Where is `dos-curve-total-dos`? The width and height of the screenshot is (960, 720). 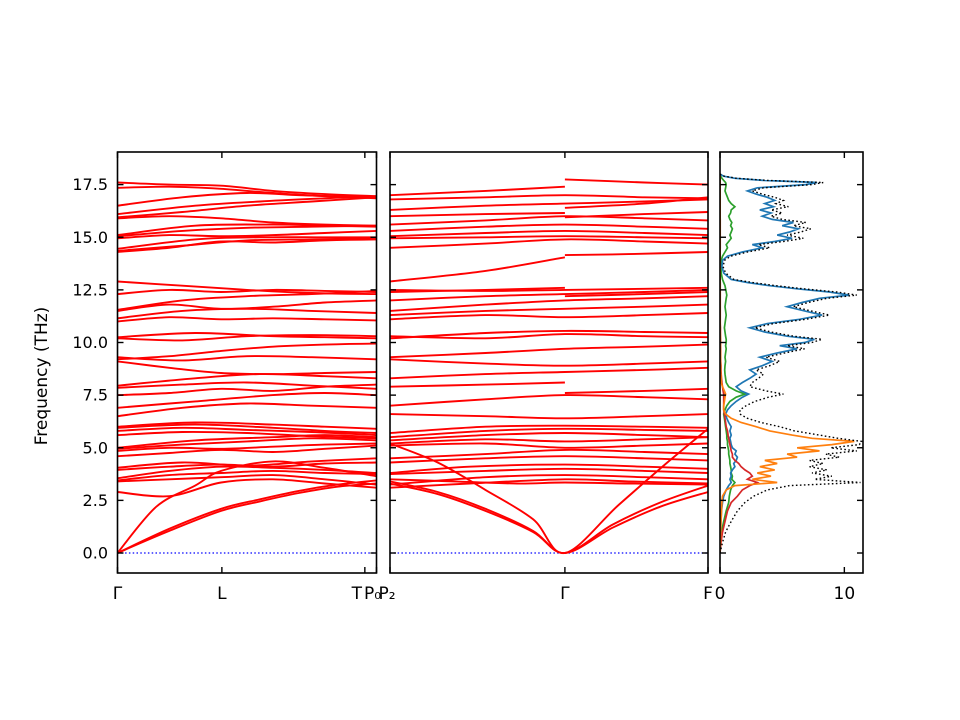 dos-curve-total-dos is located at coordinates (791, 363).